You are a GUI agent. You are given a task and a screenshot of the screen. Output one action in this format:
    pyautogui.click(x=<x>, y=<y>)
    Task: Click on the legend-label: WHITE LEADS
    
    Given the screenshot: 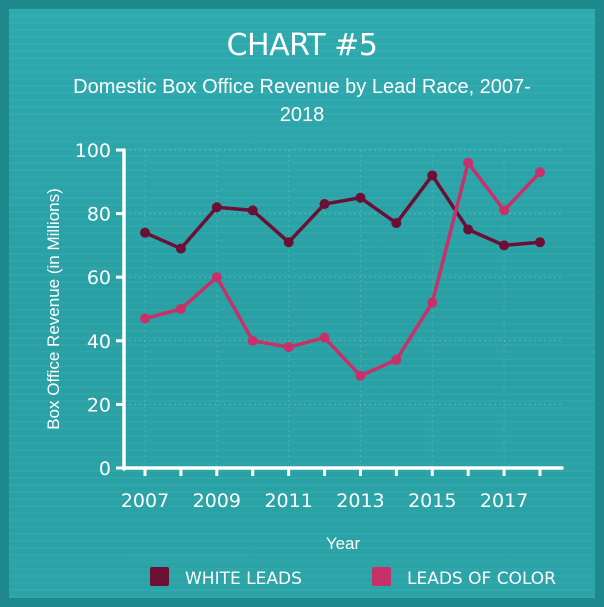 What is the action you would take?
    pyautogui.click(x=243, y=579)
    